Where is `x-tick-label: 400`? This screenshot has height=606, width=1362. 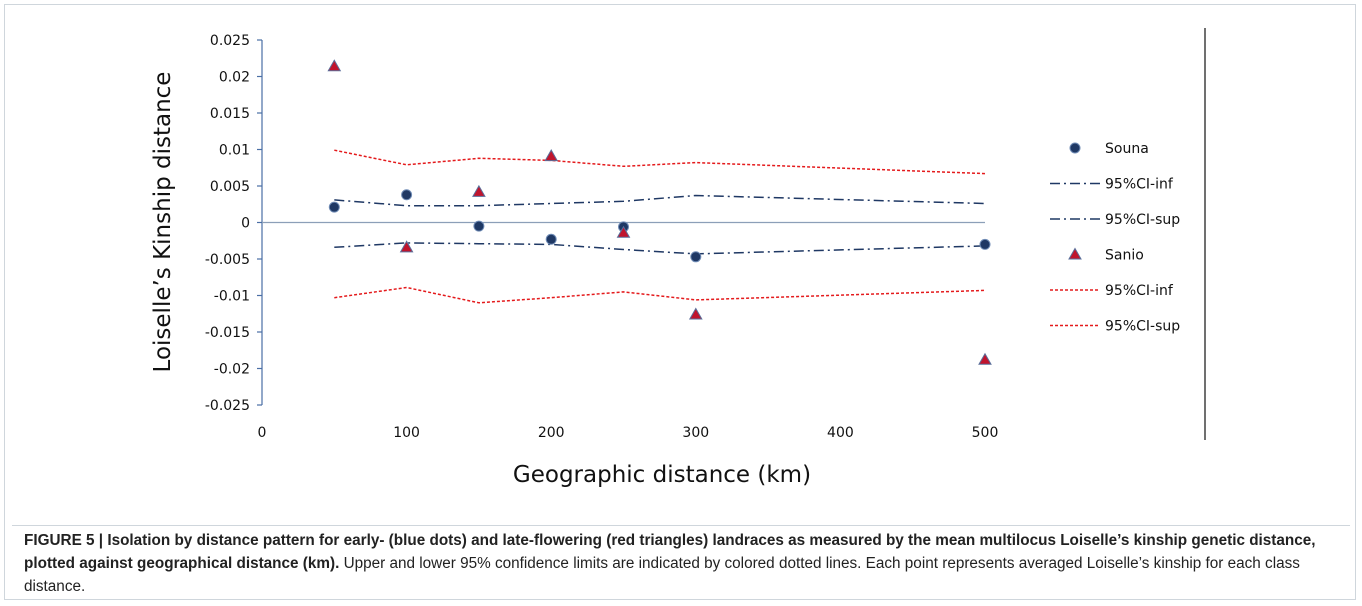
x-tick-label: 400 is located at coordinates (840, 433).